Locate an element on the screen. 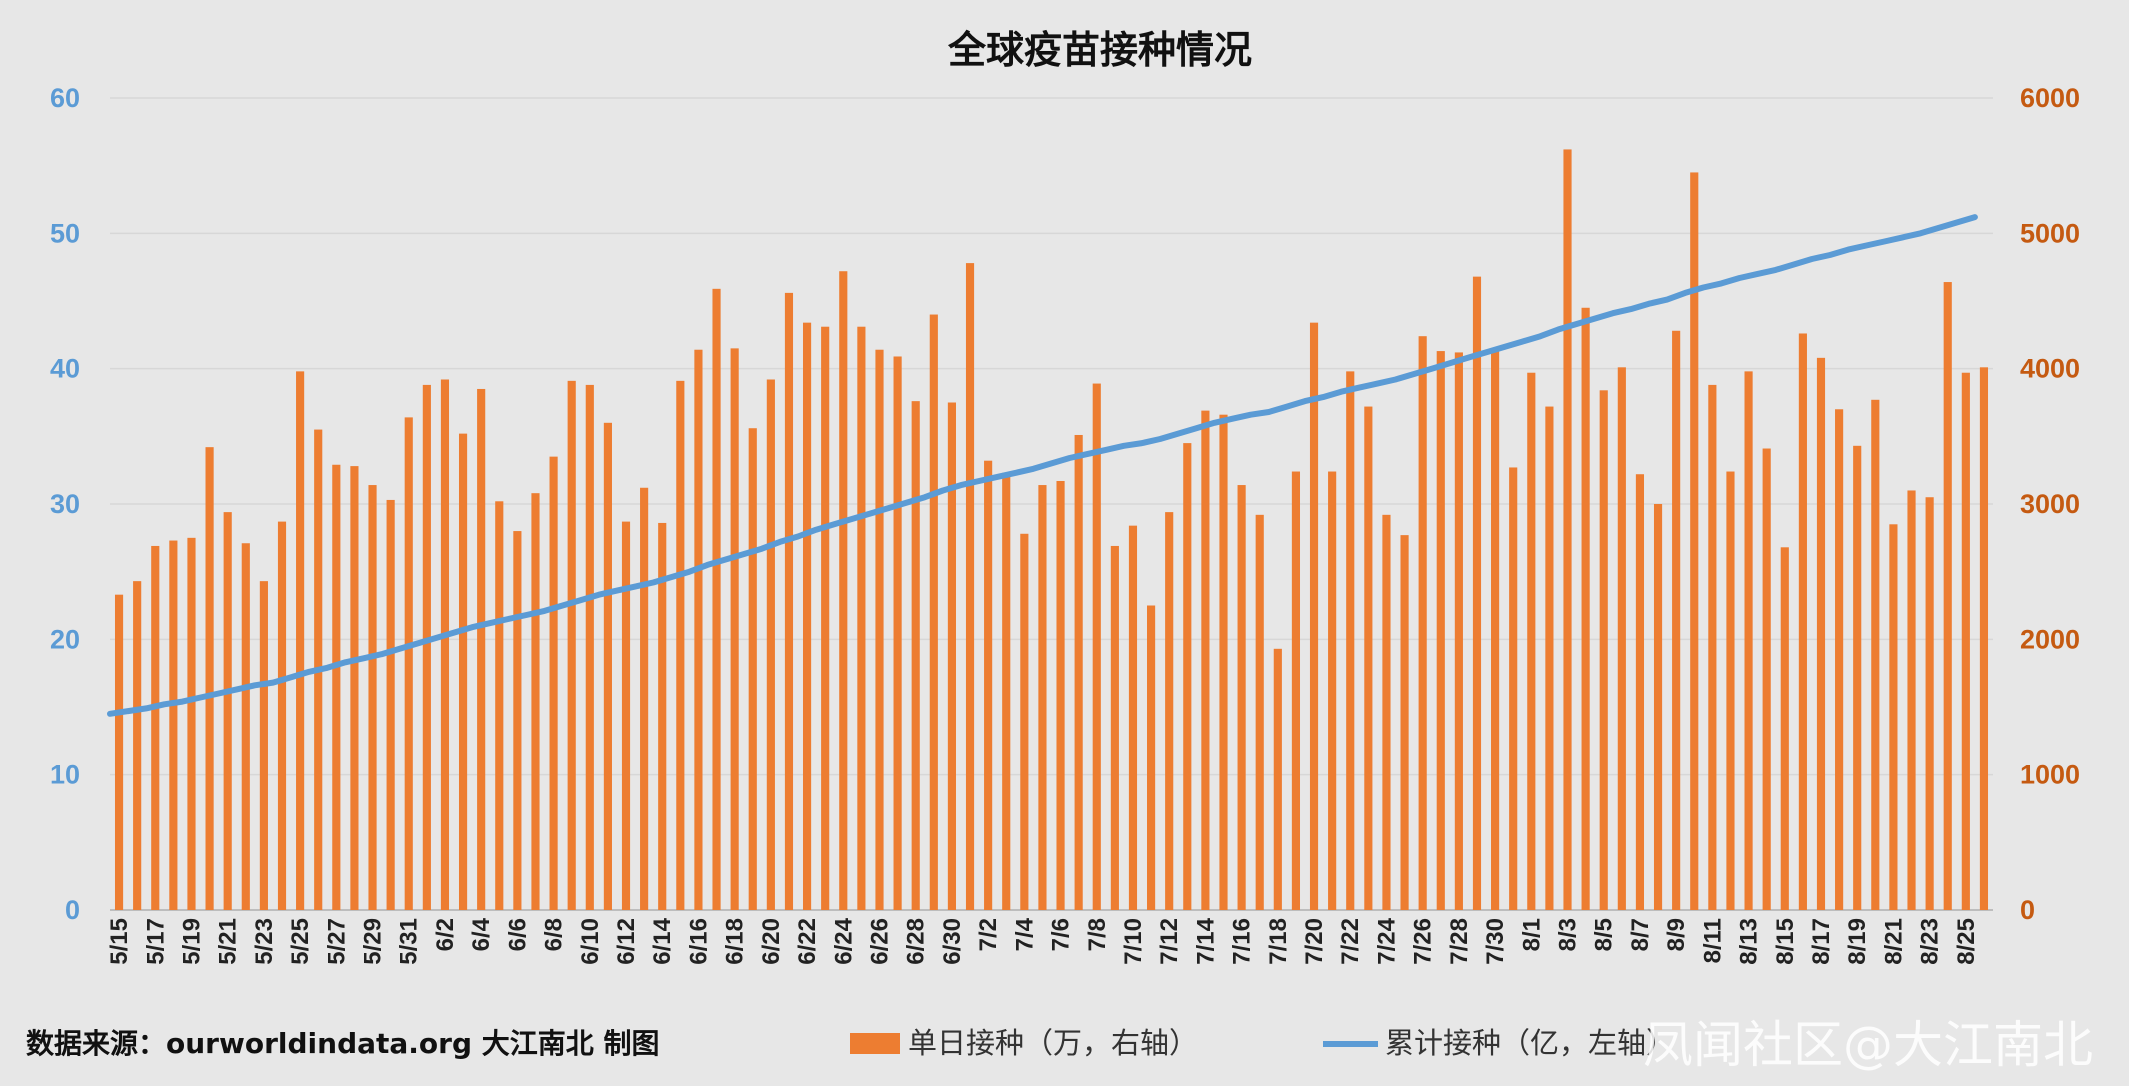 This screenshot has height=1086, width=2129. bar-6/3 is located at coordinates (463, 671).